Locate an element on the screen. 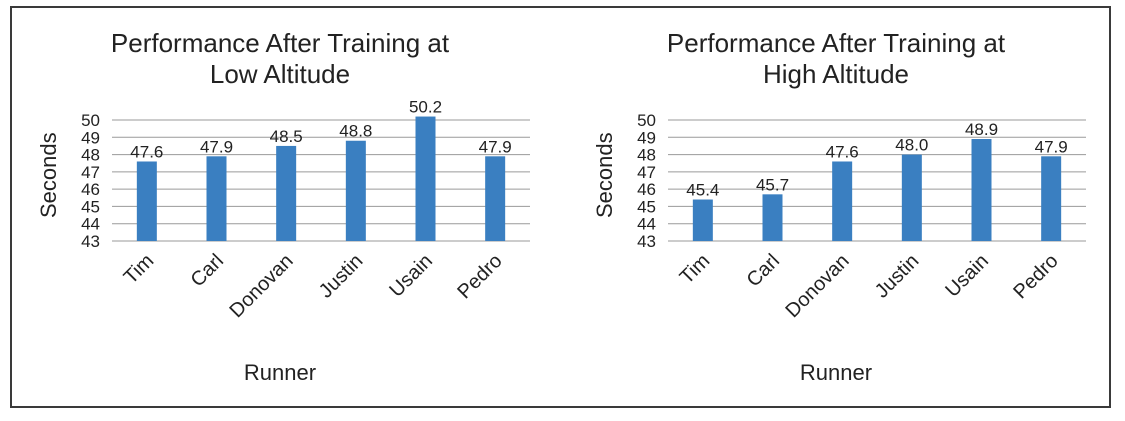 The height and width of the screenshot is (421, 1125). data-label: 45.4 is located at coordinates (702, 190).